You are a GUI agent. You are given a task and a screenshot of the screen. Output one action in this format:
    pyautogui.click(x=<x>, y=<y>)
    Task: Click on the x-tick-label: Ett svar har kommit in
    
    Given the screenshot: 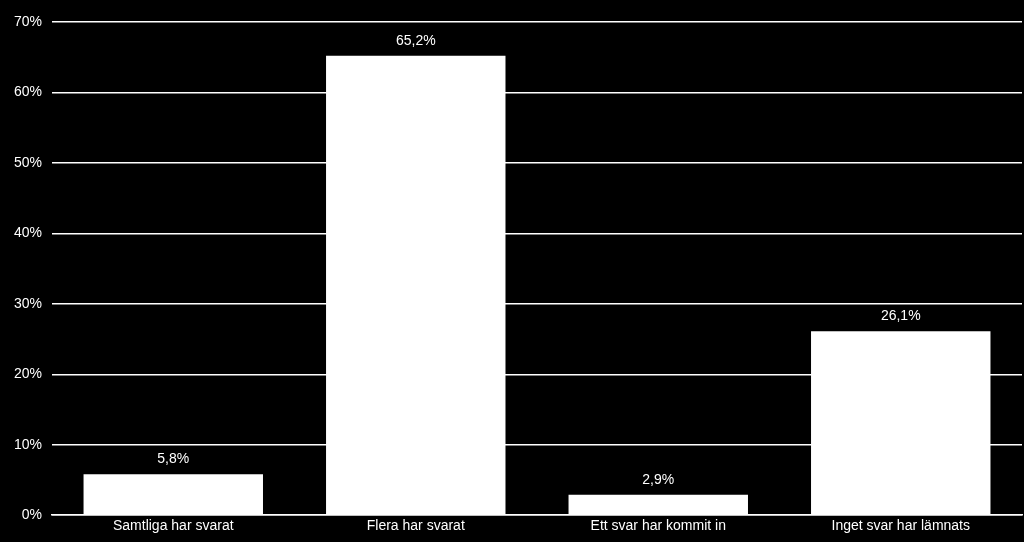 What is the action you would take?
    pyautogui.click(x=658, y=525)
    